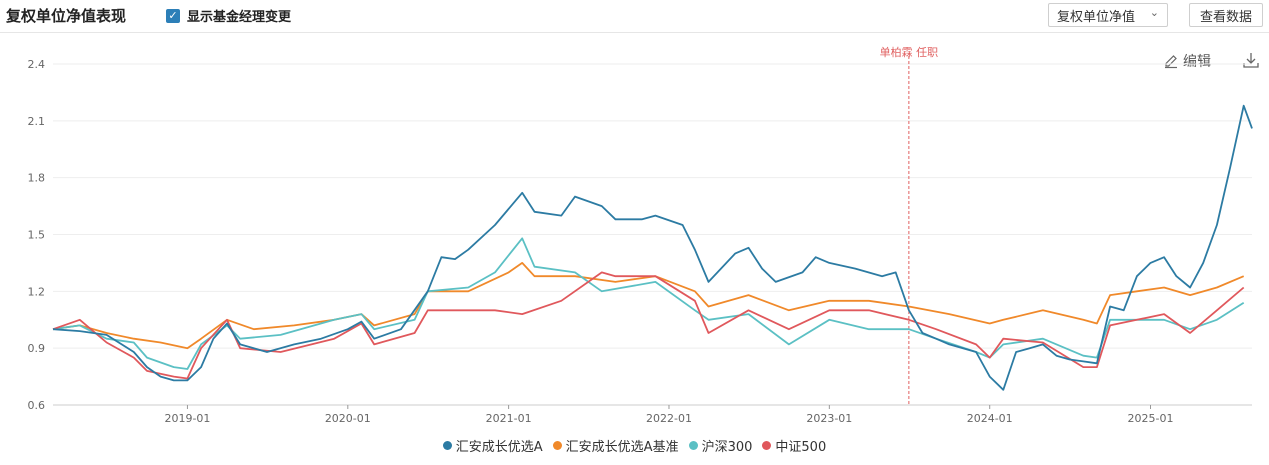 This screenshot has height=465, width=1269. I want to click on y-tick-label: 1.8, so click(37, 178).